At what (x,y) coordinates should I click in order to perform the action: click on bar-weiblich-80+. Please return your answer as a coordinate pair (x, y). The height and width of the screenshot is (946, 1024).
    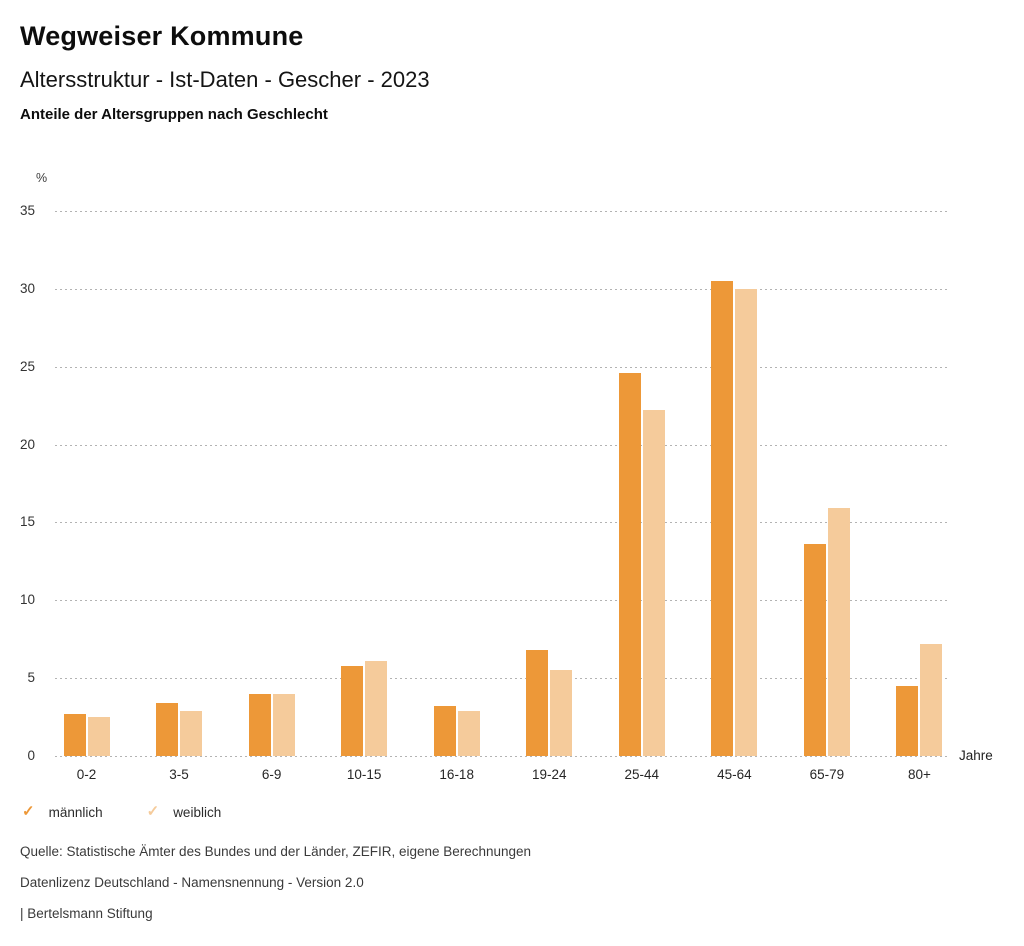
    Looking at the image, I should click on (931, 699).